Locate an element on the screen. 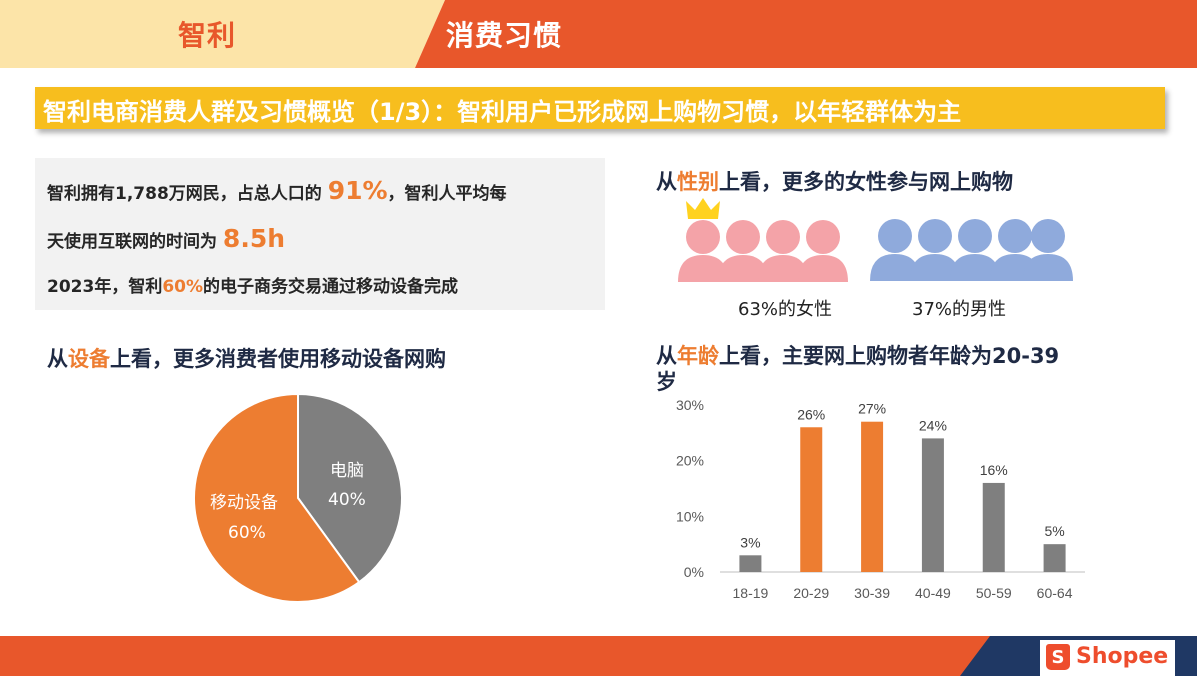  bar-value-label: 3% is located at coordinates (750, 542).